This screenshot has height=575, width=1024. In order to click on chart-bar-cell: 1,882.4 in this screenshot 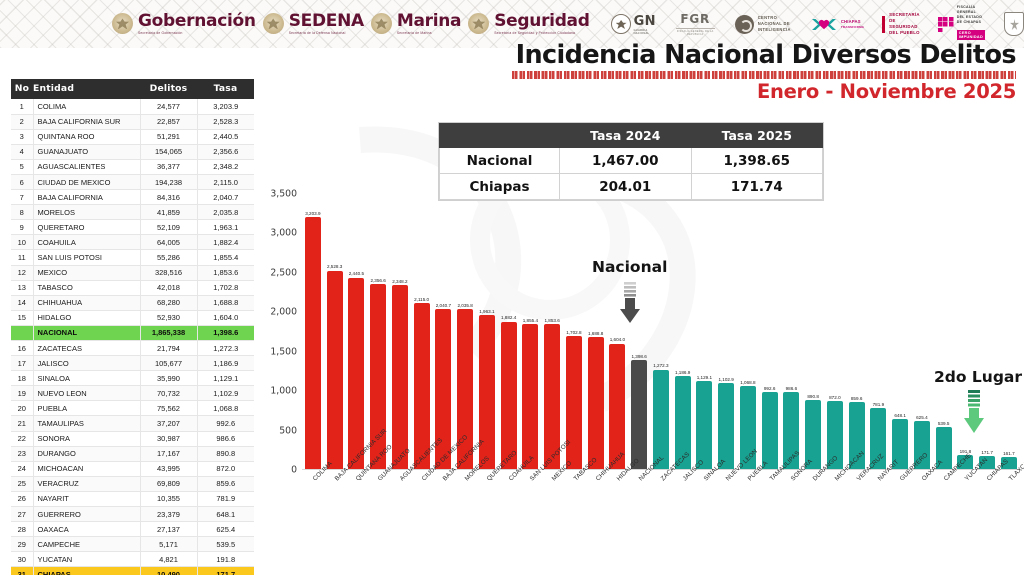, I will do `click(509, 332)`.